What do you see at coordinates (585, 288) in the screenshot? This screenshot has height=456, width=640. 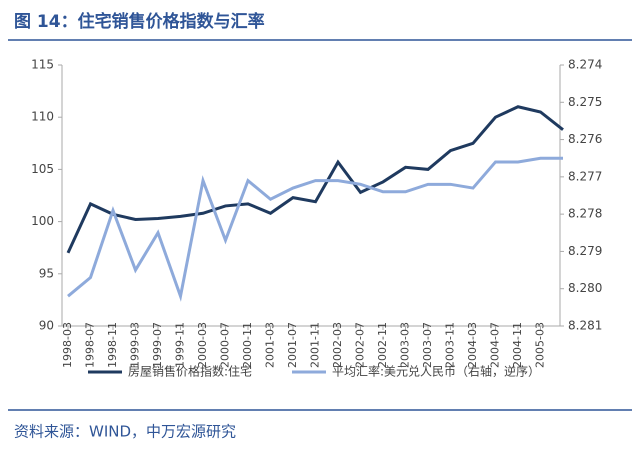 I see `y2-tick-label: 8.280` at bounding box center [585, 288].